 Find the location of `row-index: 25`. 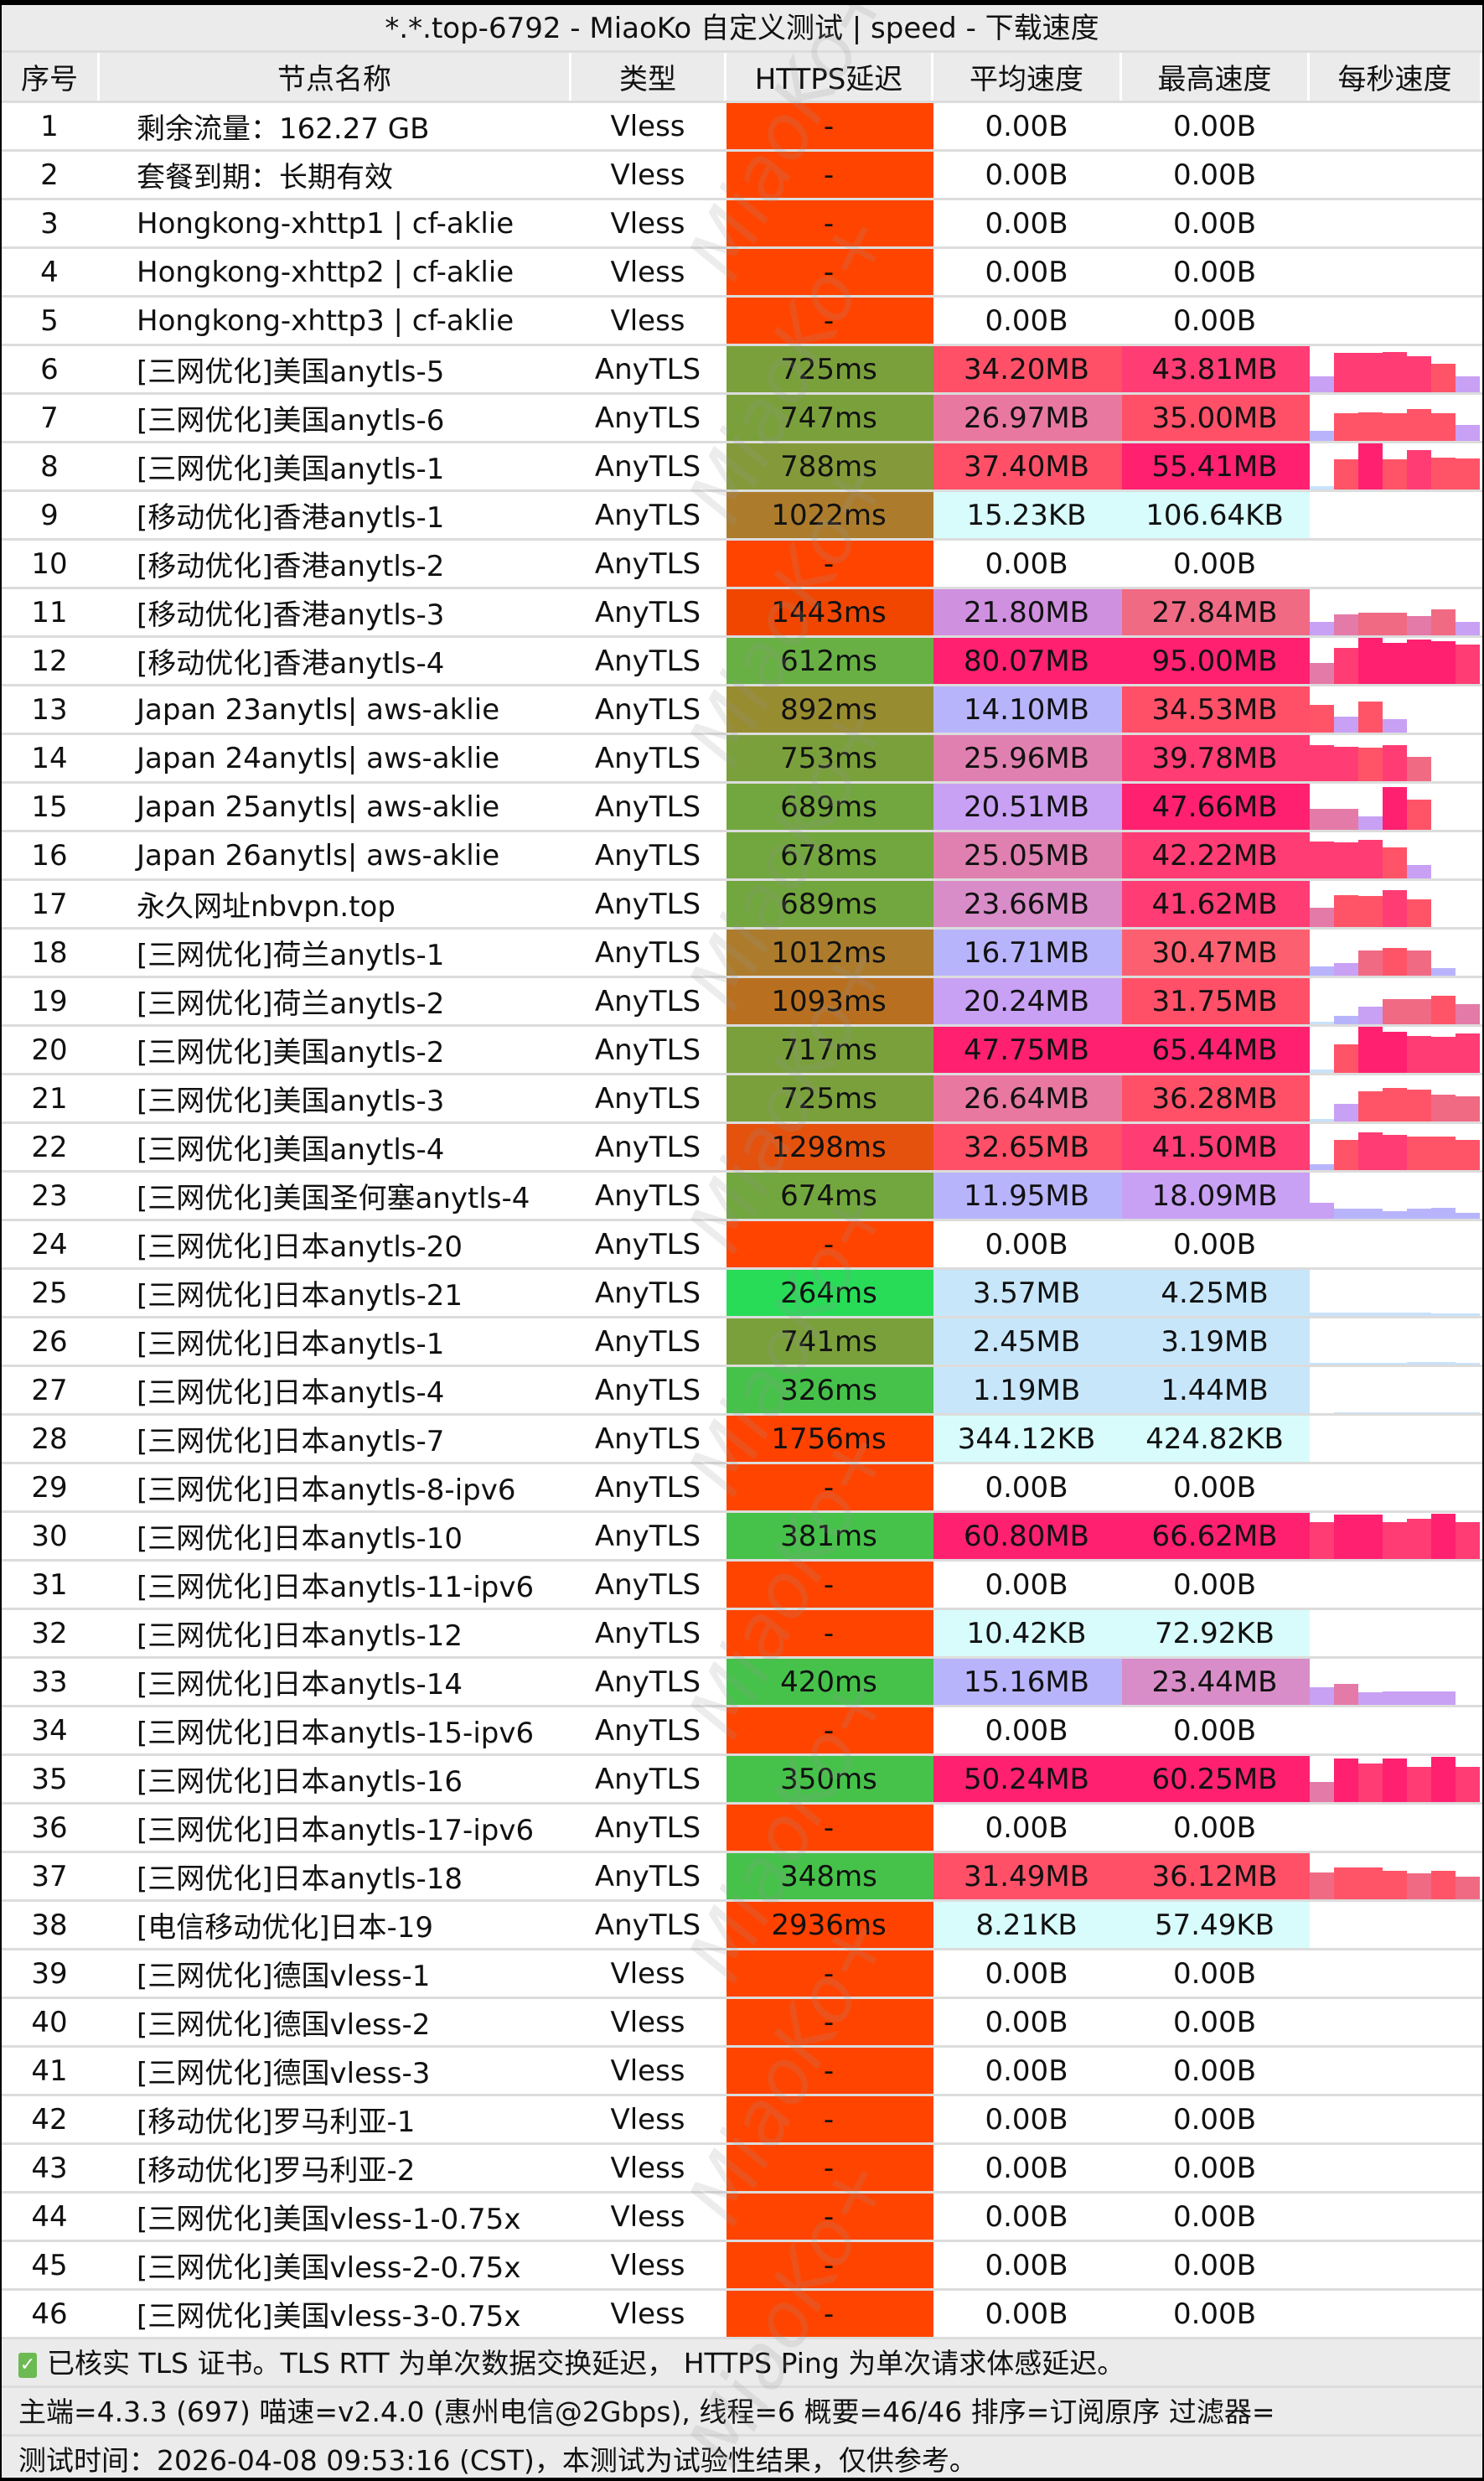

row-index: 25 is located at coordinates (50, 1293).